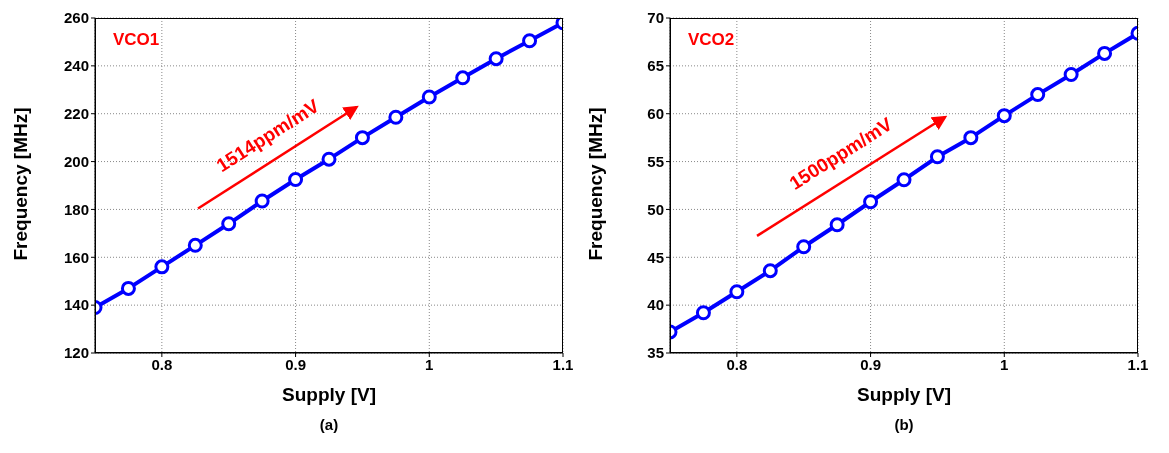  What do you see at coordinates (655, 305) in the screenshot?
I see `y-tick-label: 40` at bounding box center [655, 305].